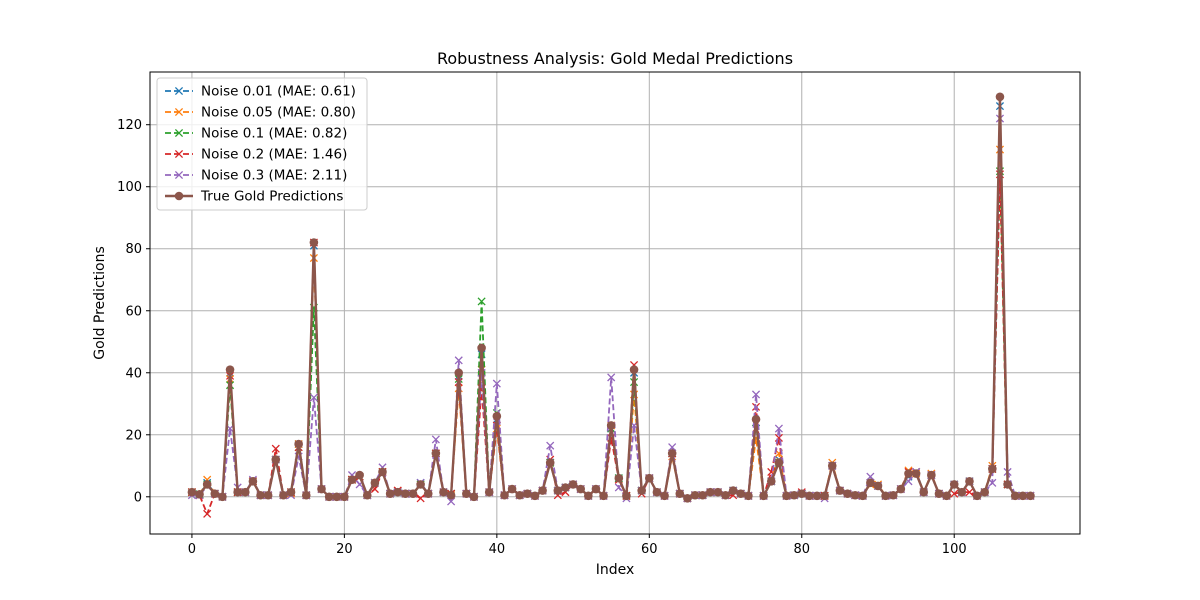  I want to click on legend-label: Noise 0.3 (MAE: 2.11), so click(274, 176).